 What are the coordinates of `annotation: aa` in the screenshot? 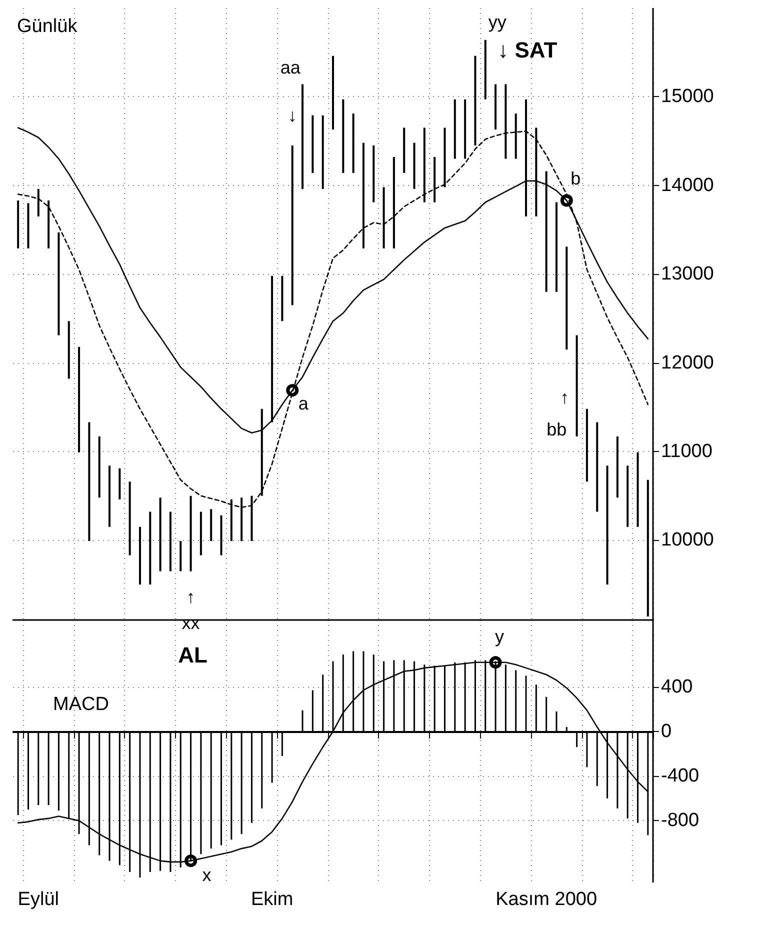 It's located at (291, 67).